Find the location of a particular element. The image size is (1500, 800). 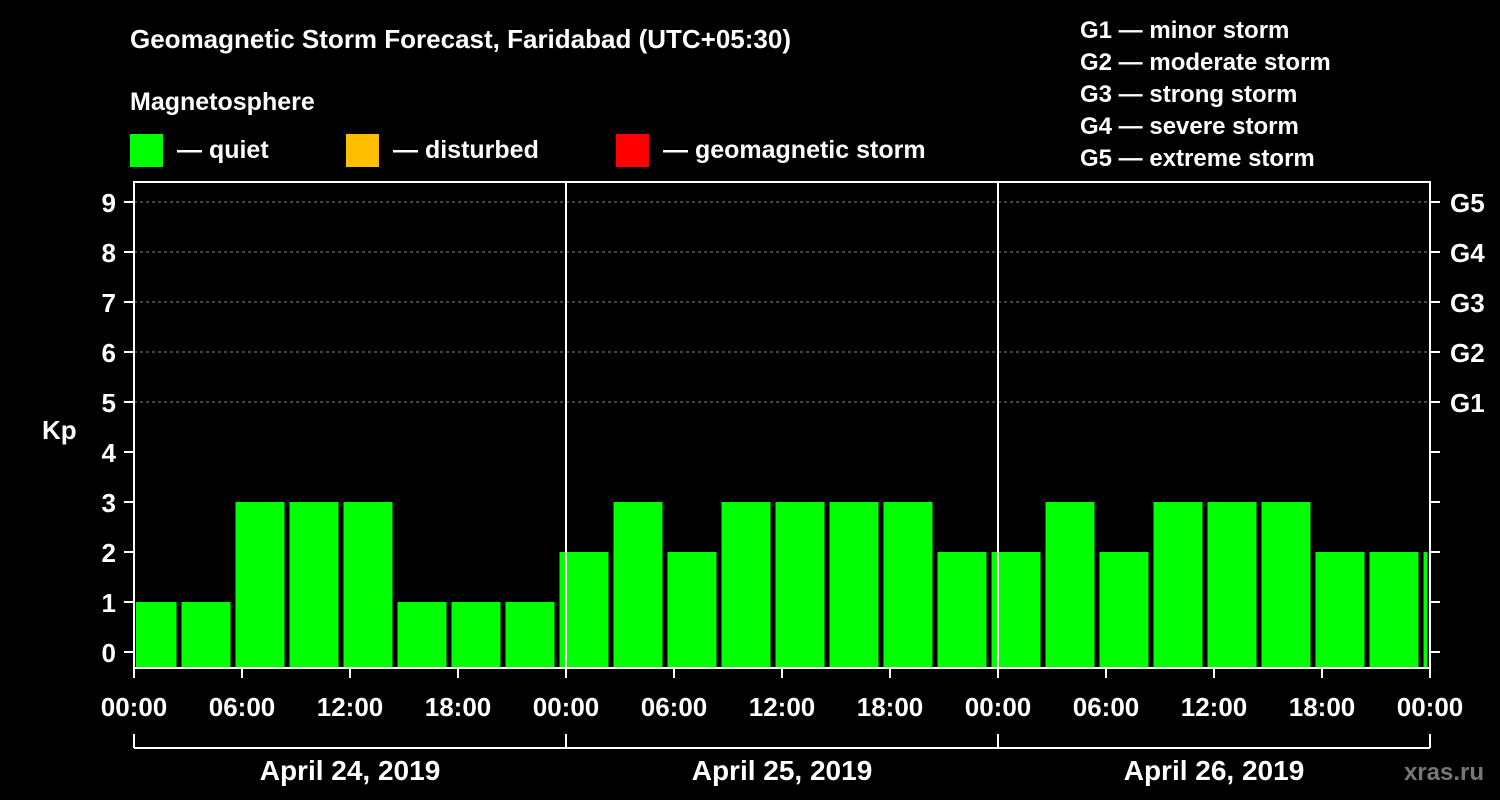

storm-scale-g5: G5 — extreme storm is located at coordinates (1197, 158).